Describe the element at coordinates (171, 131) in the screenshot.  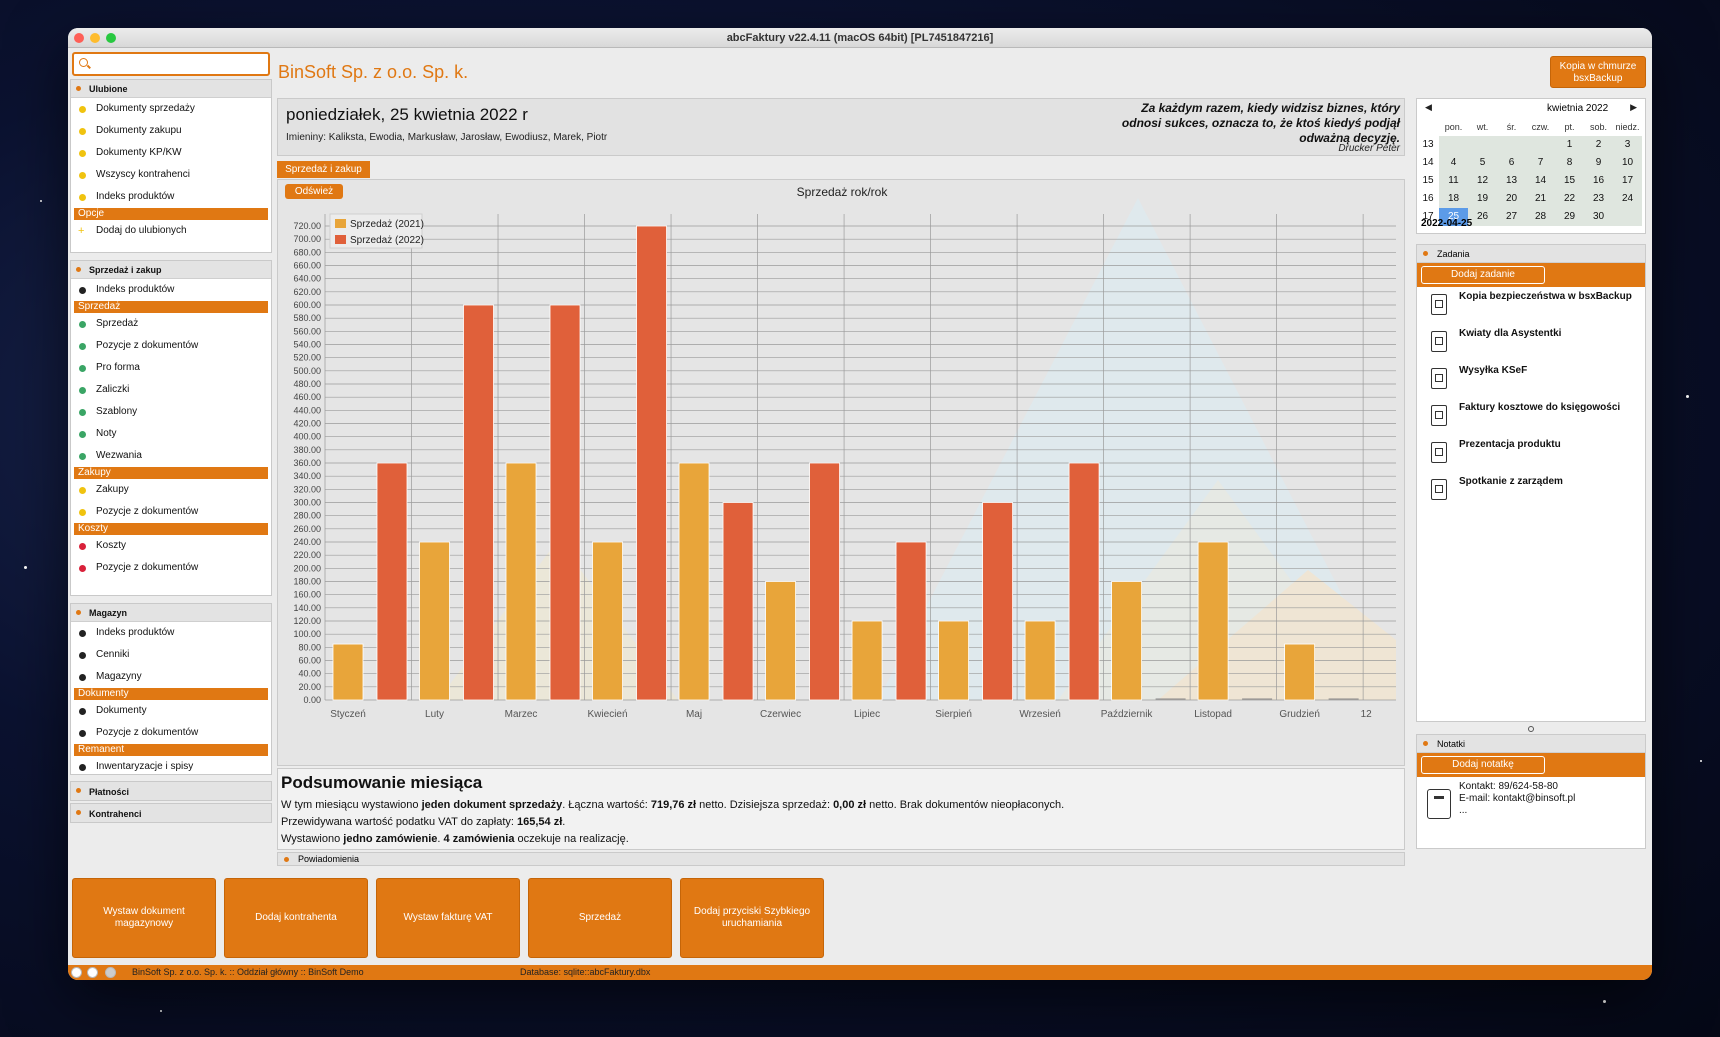
I see `sidebar-item-favorite: Dokumenty zakupu` at that location.